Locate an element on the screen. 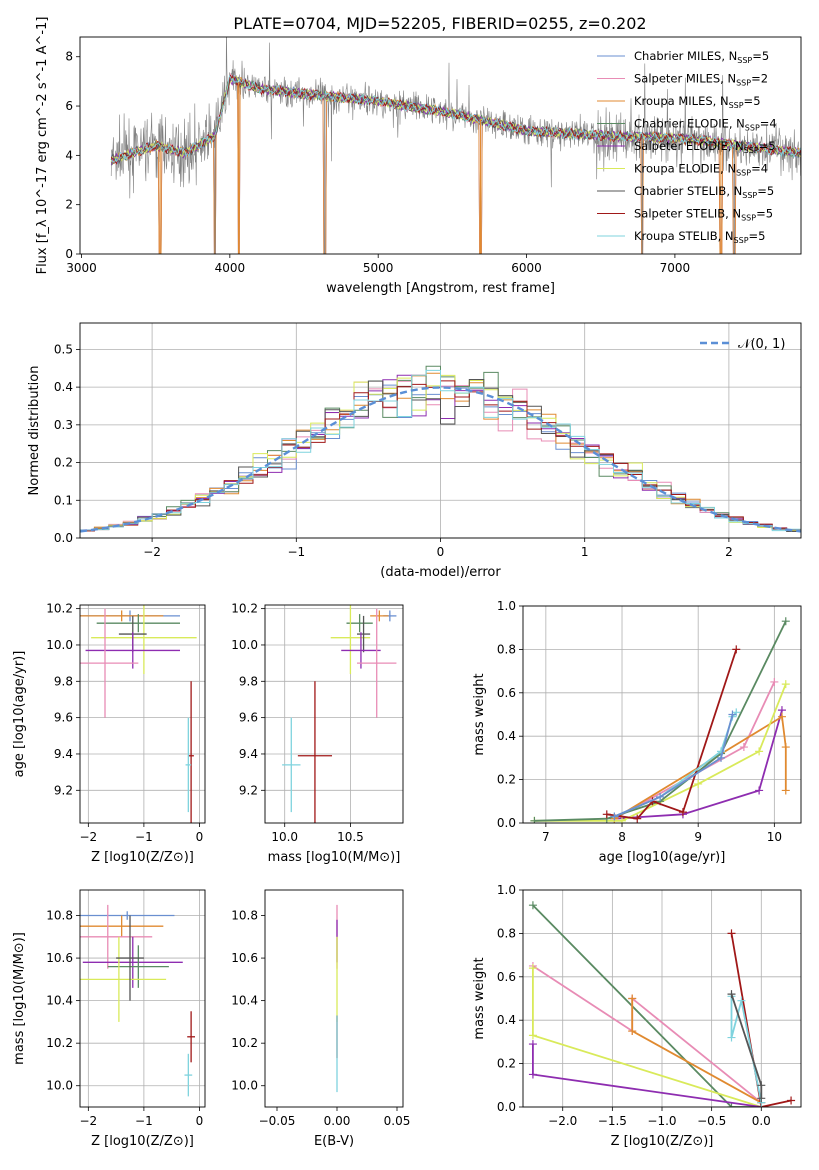  legend-entry: Salpeter STELIB, NSSP=5 is located at coordinates (703, 215).